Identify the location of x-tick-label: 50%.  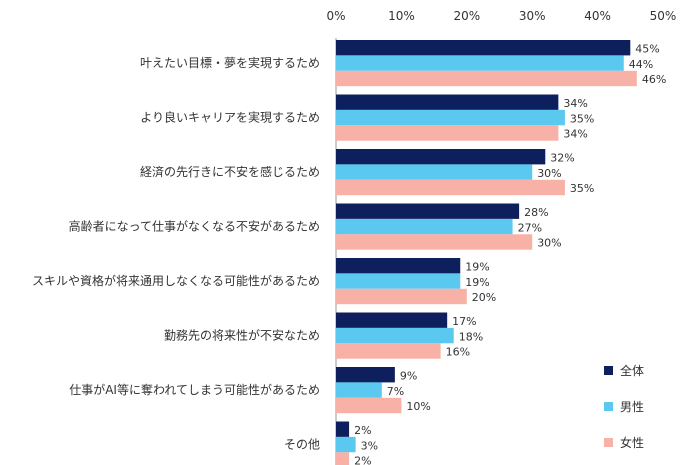
(663, 16).